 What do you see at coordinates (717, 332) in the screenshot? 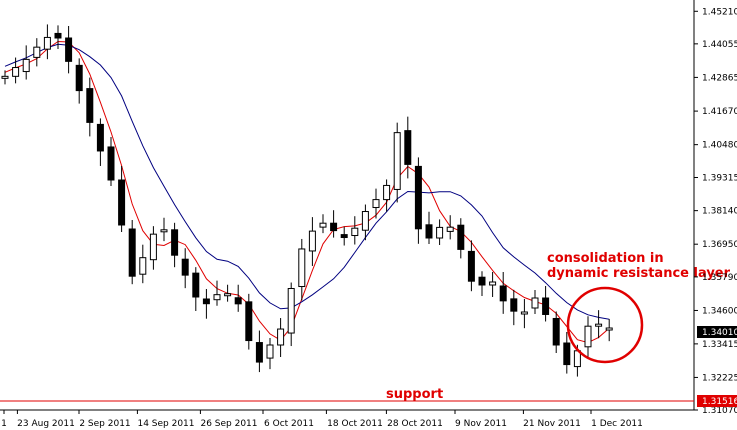
I see `current-price-tag-bg` at bounding box center [717, 332].